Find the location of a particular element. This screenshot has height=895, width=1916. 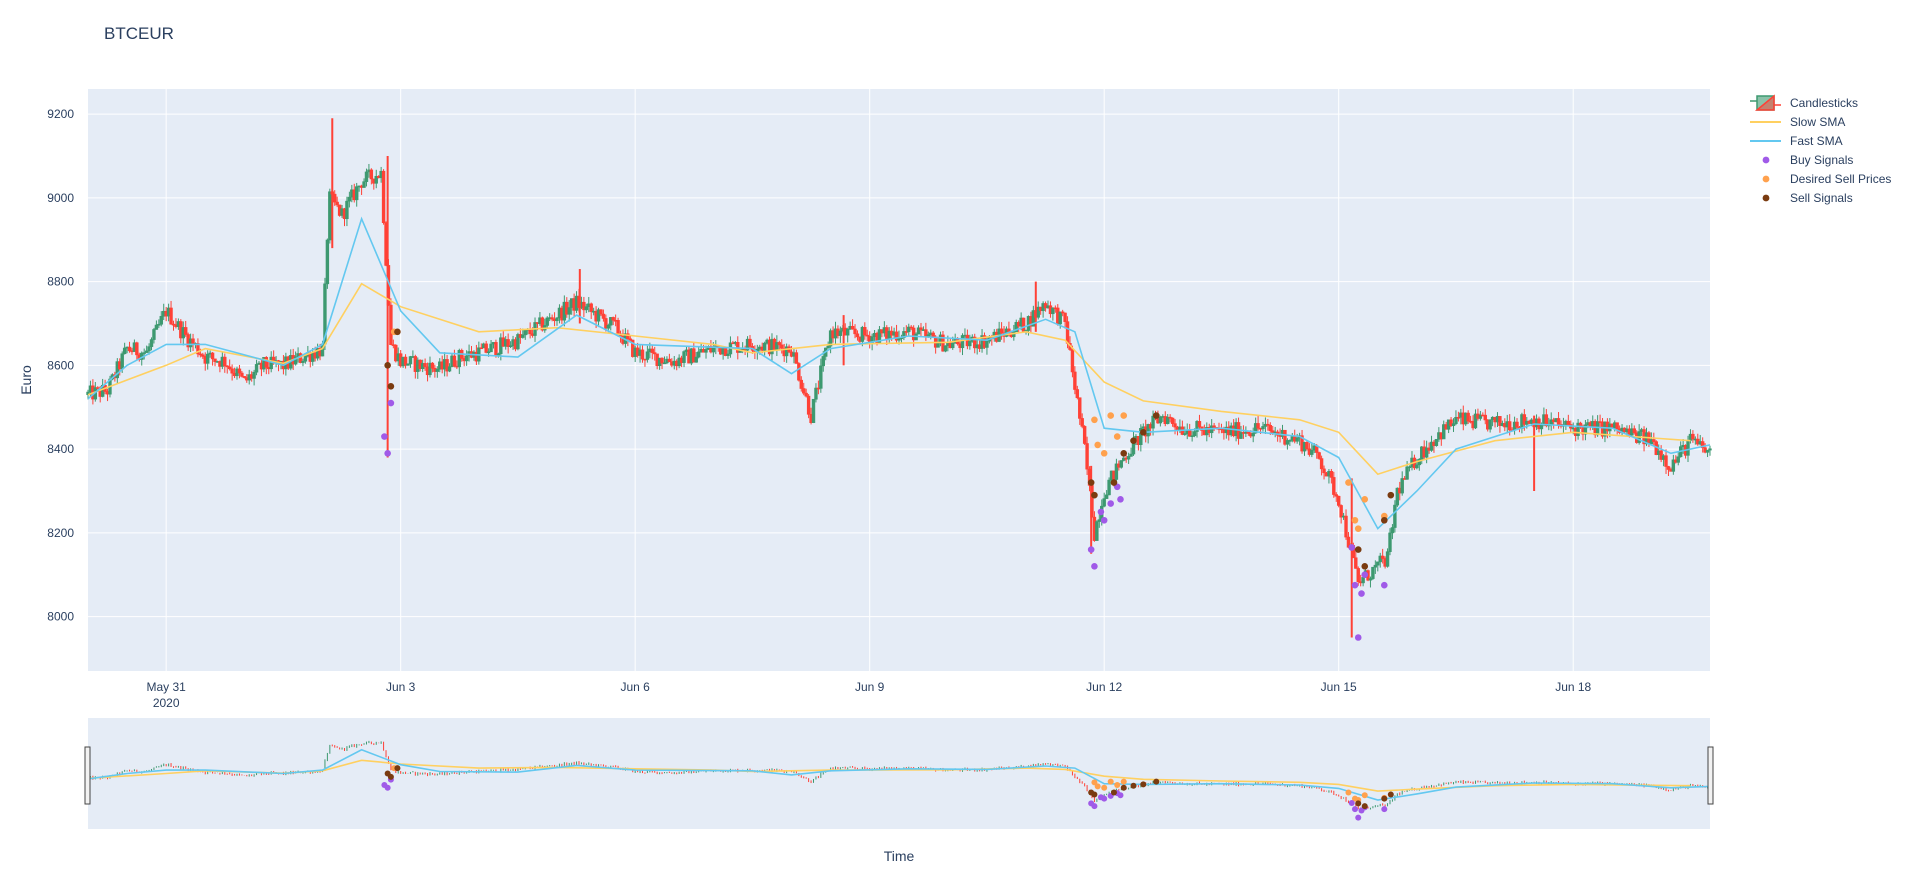

range-slider-background is located at coordinates (899, 773).